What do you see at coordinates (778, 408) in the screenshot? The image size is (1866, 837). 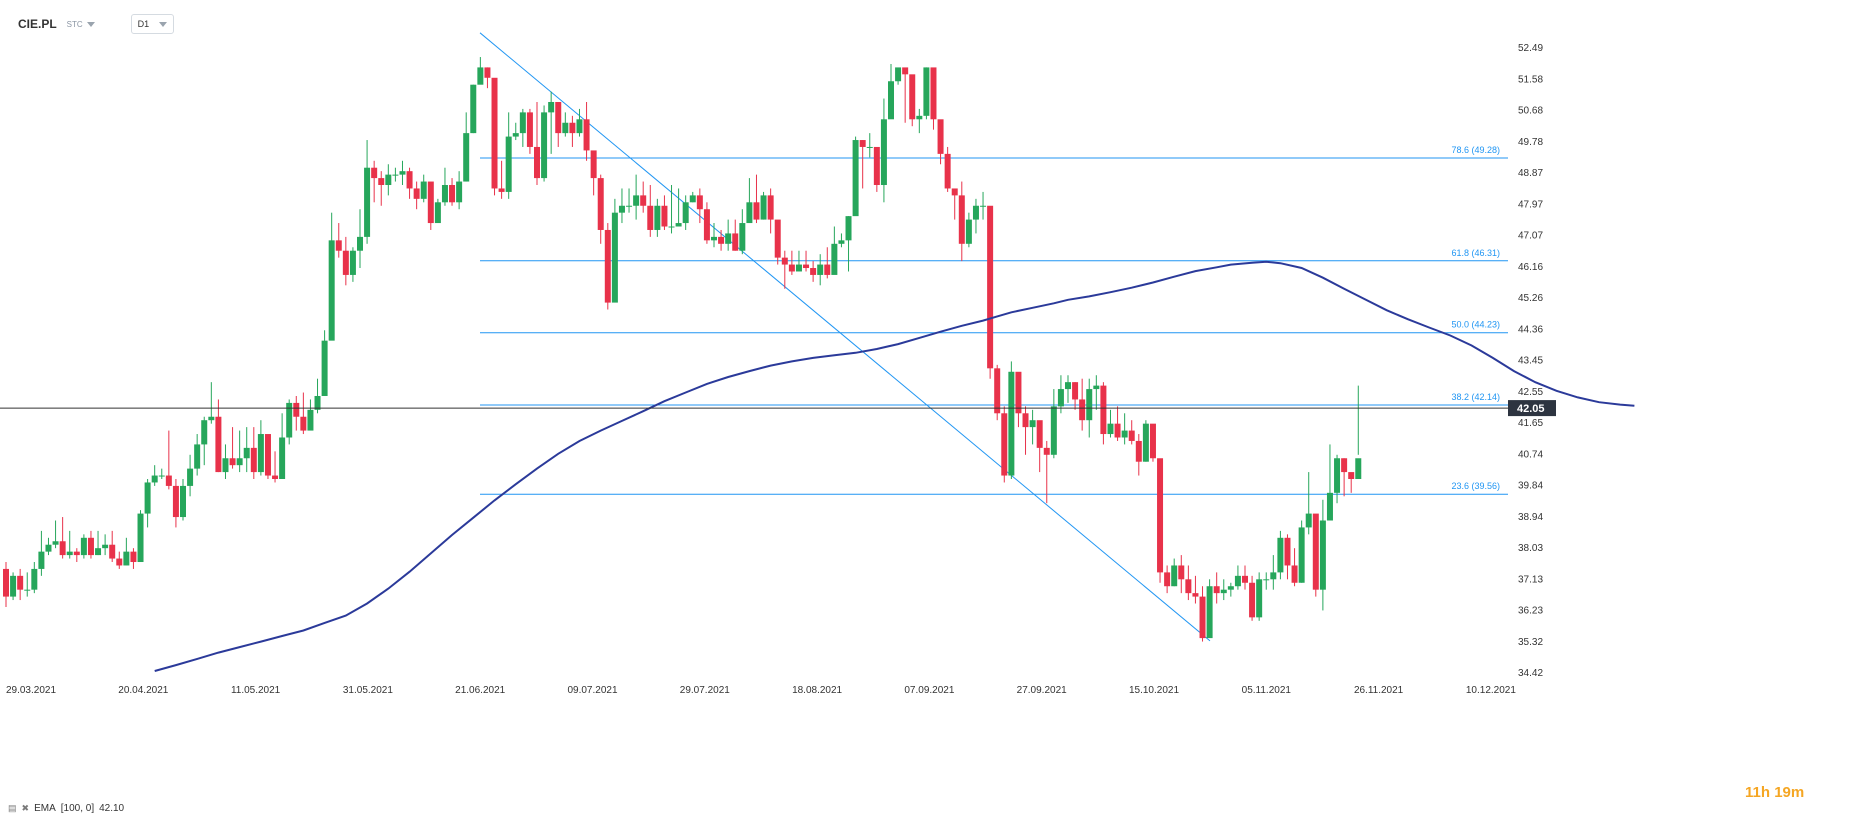 I see `current-price-layer: 42.05` at bounding box center [778, 408].